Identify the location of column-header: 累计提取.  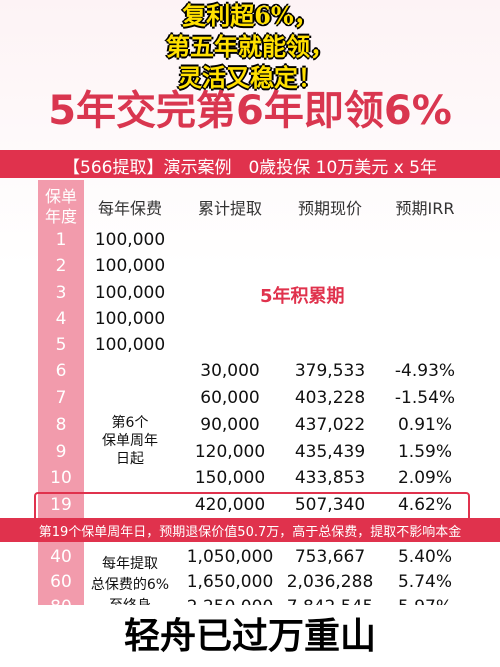
(229, 208).